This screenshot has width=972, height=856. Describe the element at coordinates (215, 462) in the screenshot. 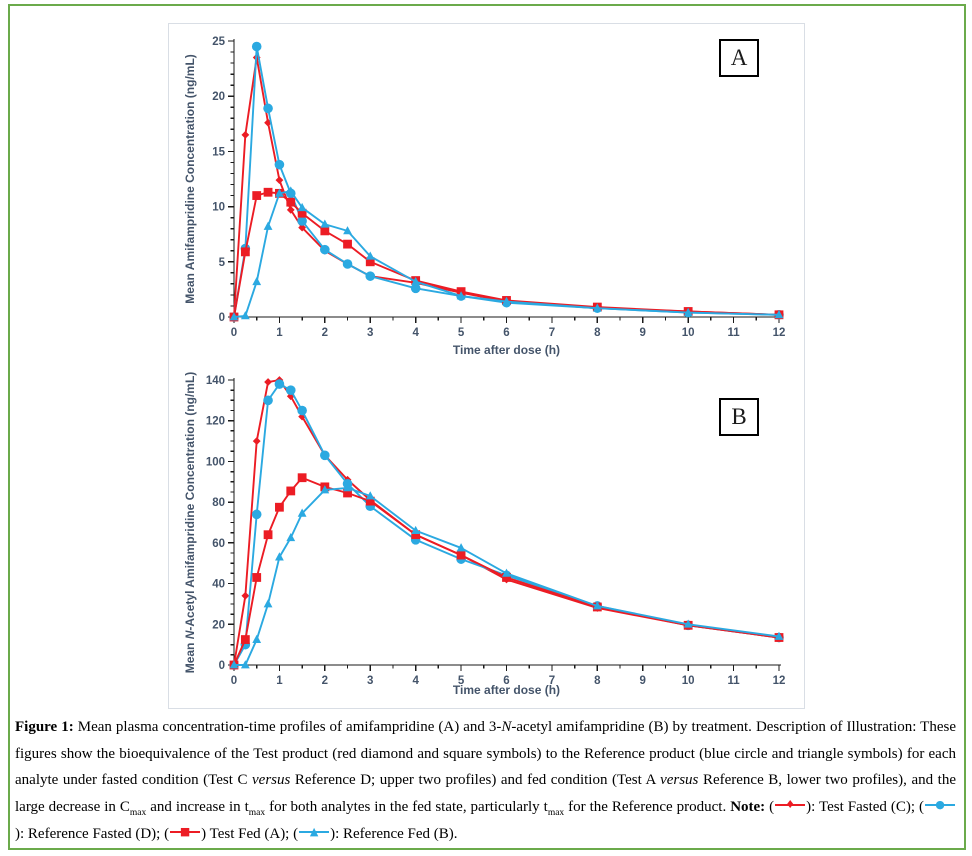

I see `y-tick-label: 100` at that location.